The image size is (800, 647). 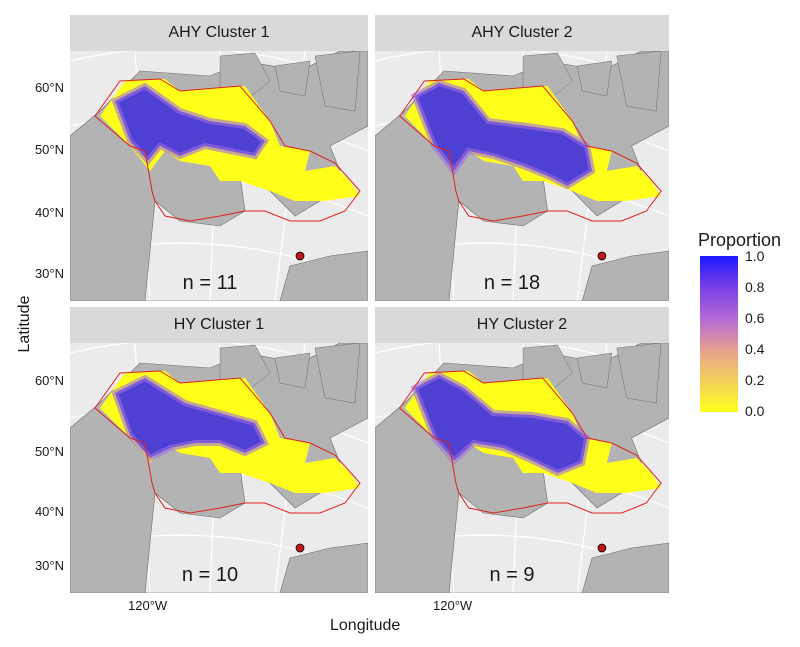 I want to click on x-axis-title: Longitude, so click(x=365, y=625).